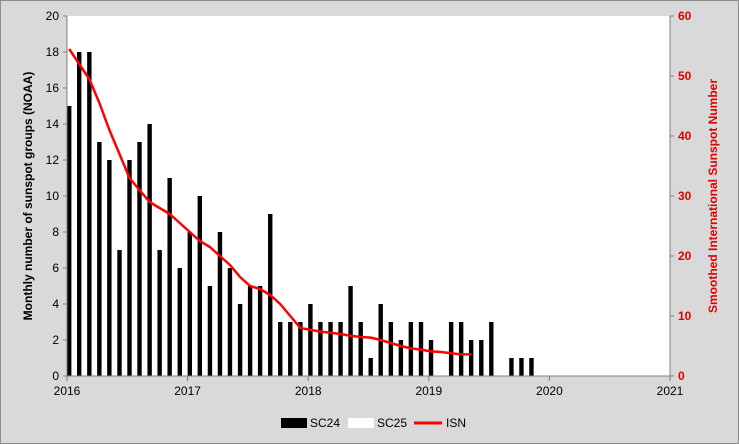 This screenshot has height=444, width=739. I want to click on x-tick-label: 2018, so click(308, 391).